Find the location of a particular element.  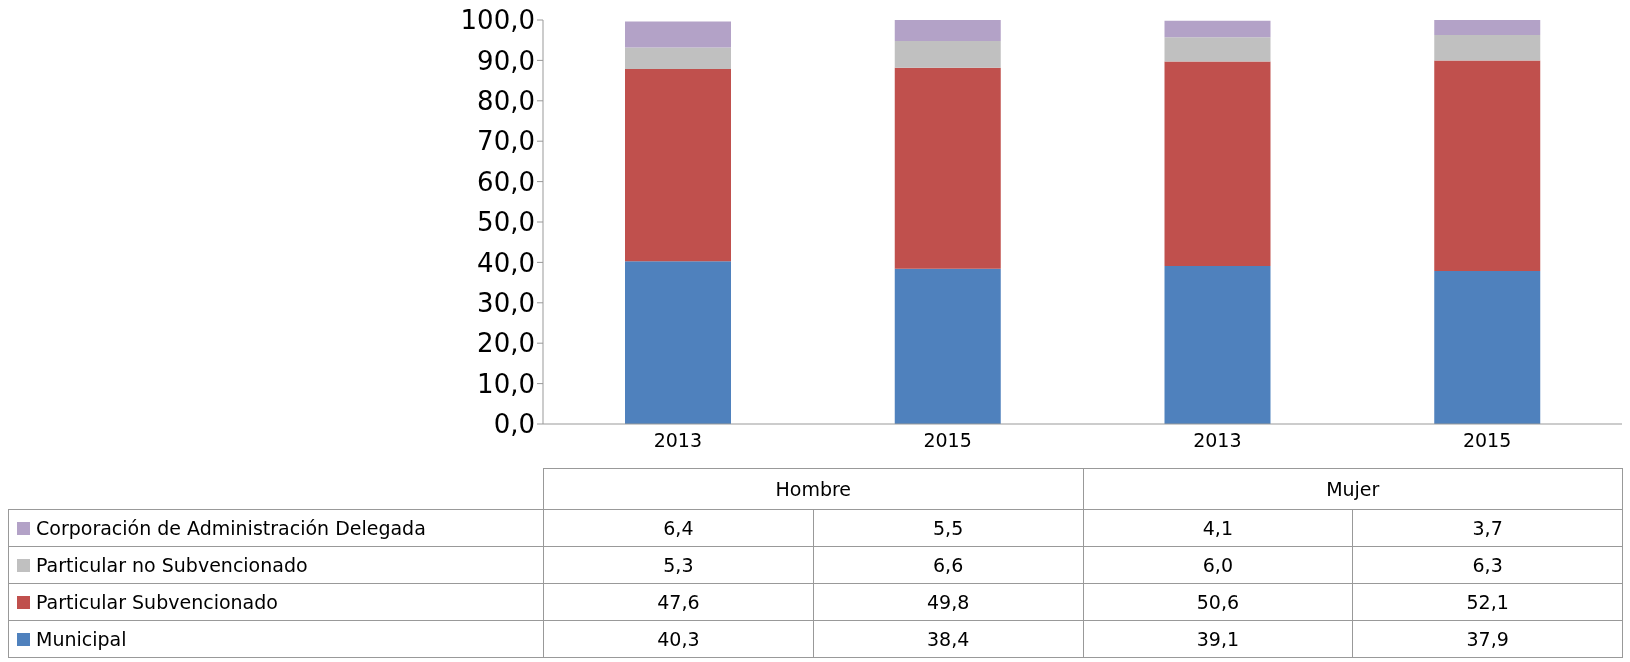

legend-label: Particular no Subvencionado is located at coordinates (276, 565).